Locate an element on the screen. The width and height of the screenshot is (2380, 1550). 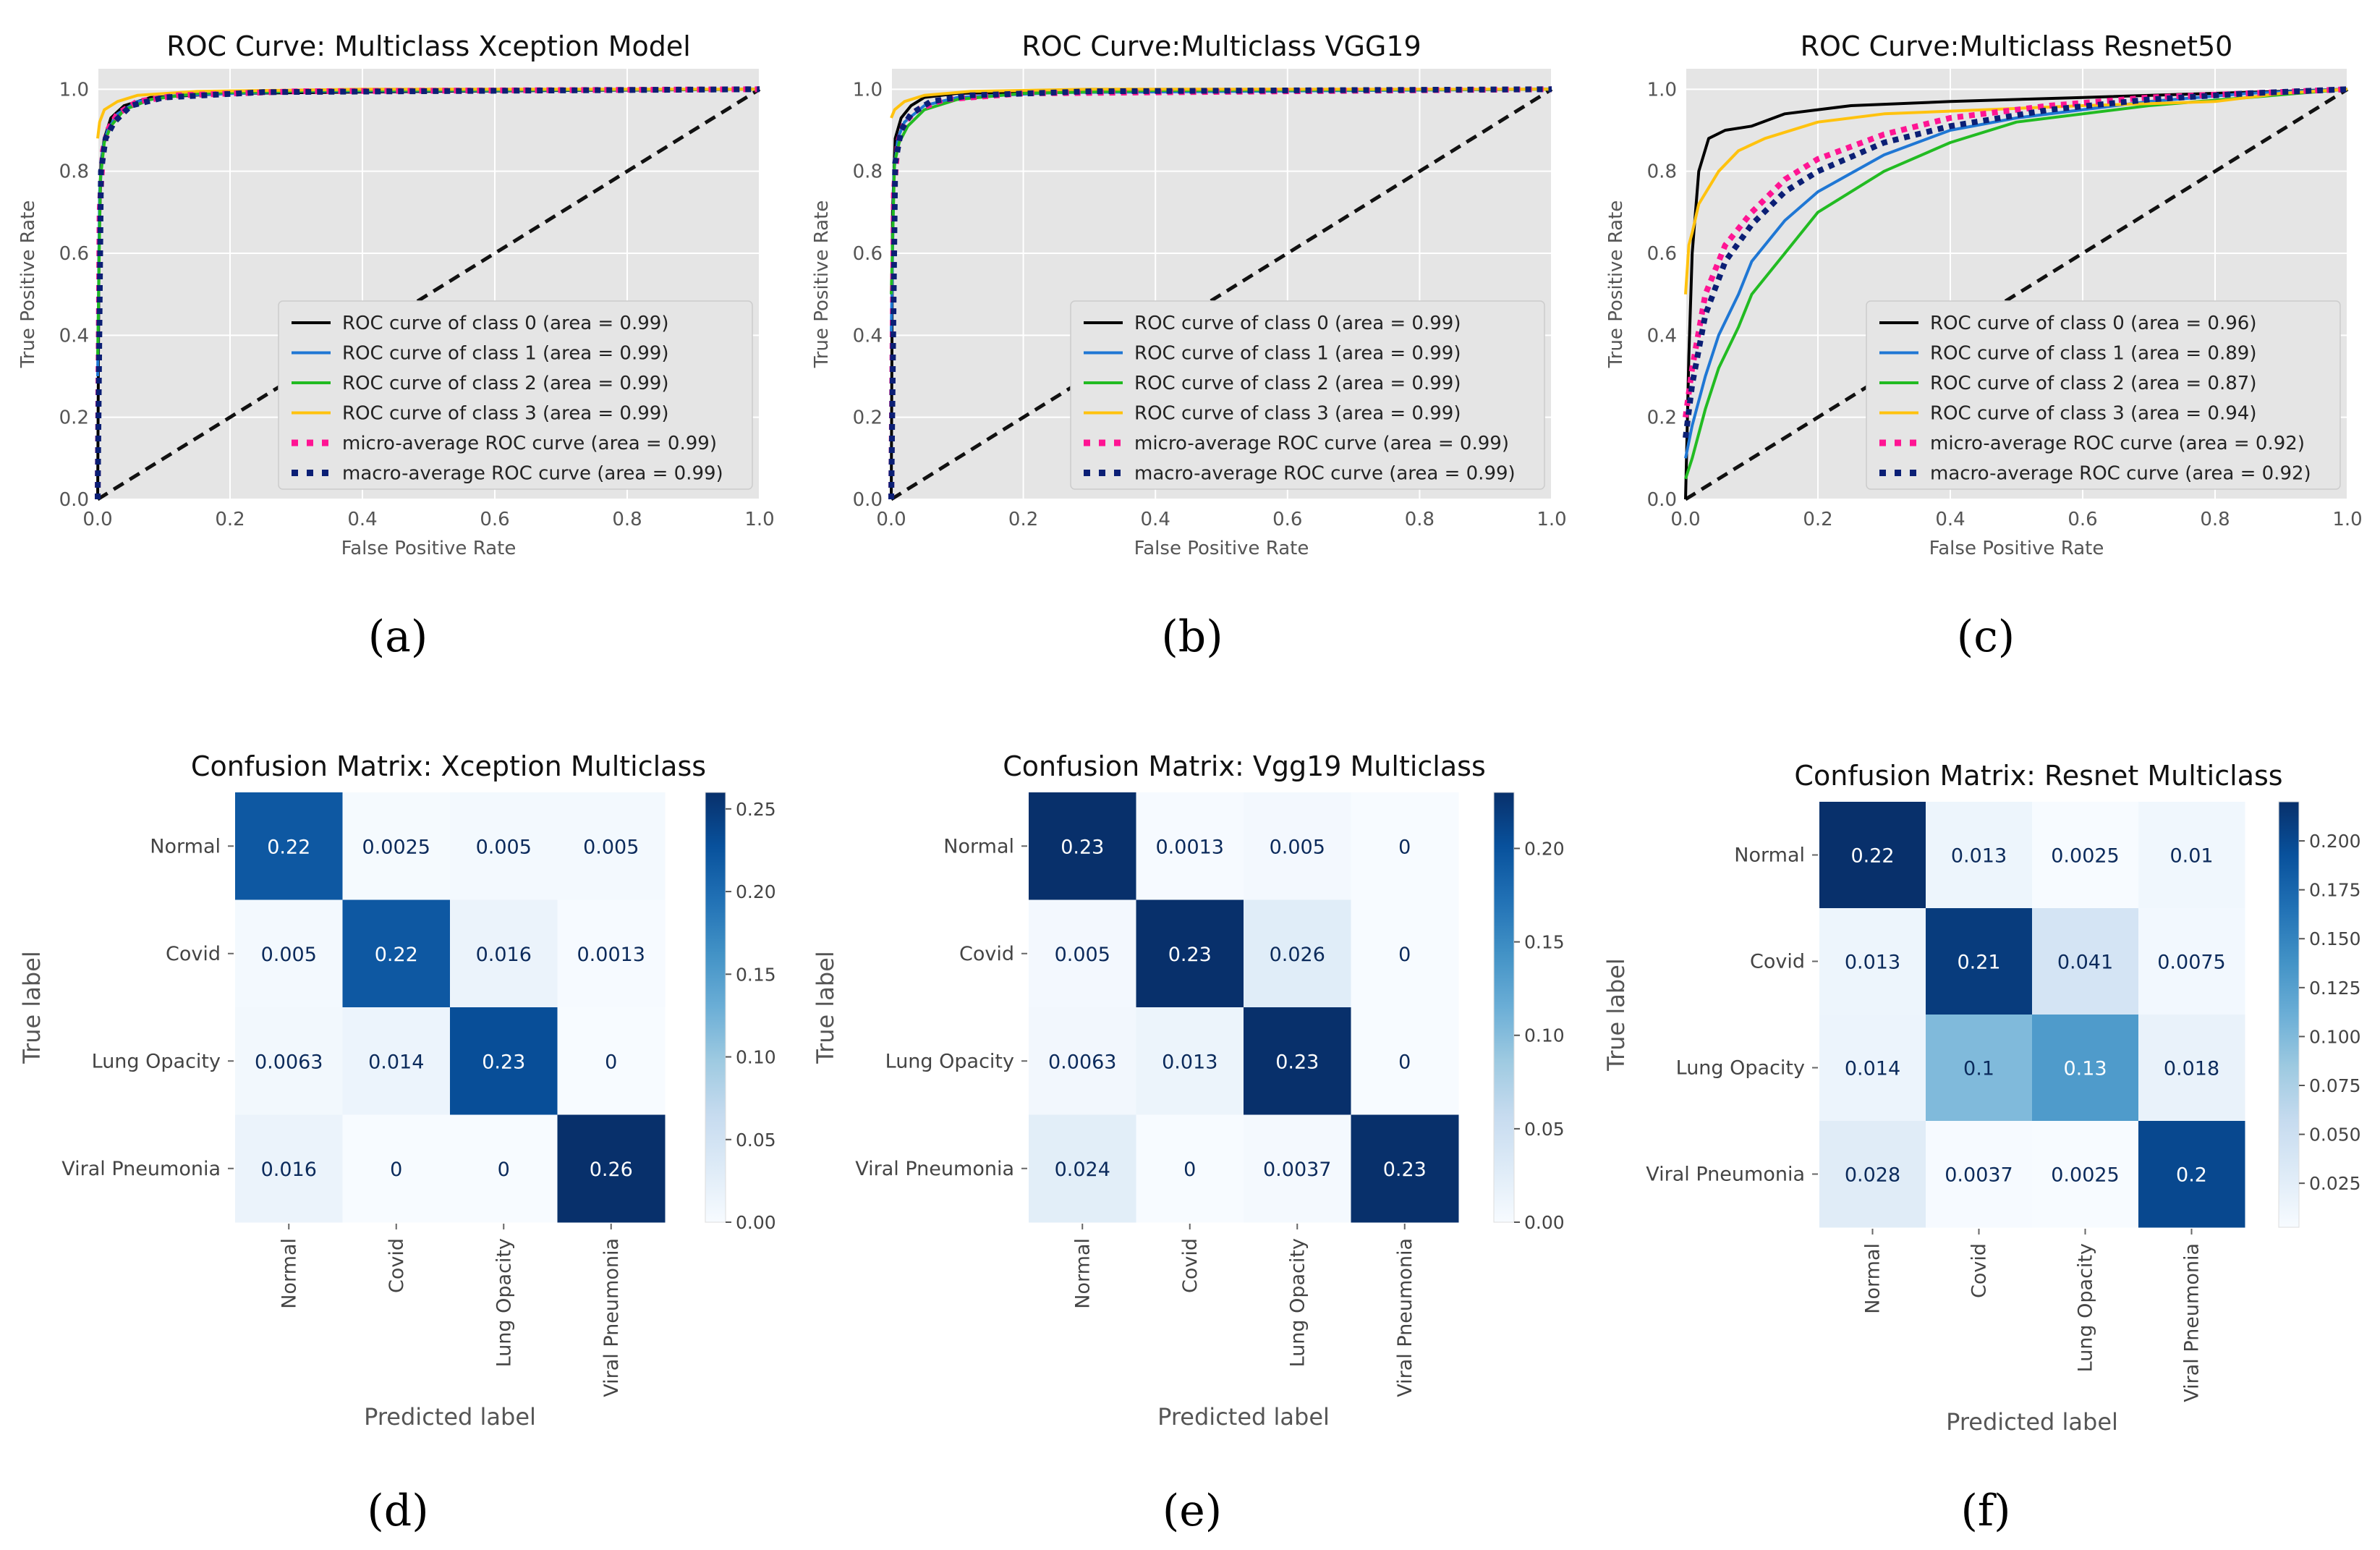
y-tick-label: Normal is located at coordinates (186, 846).